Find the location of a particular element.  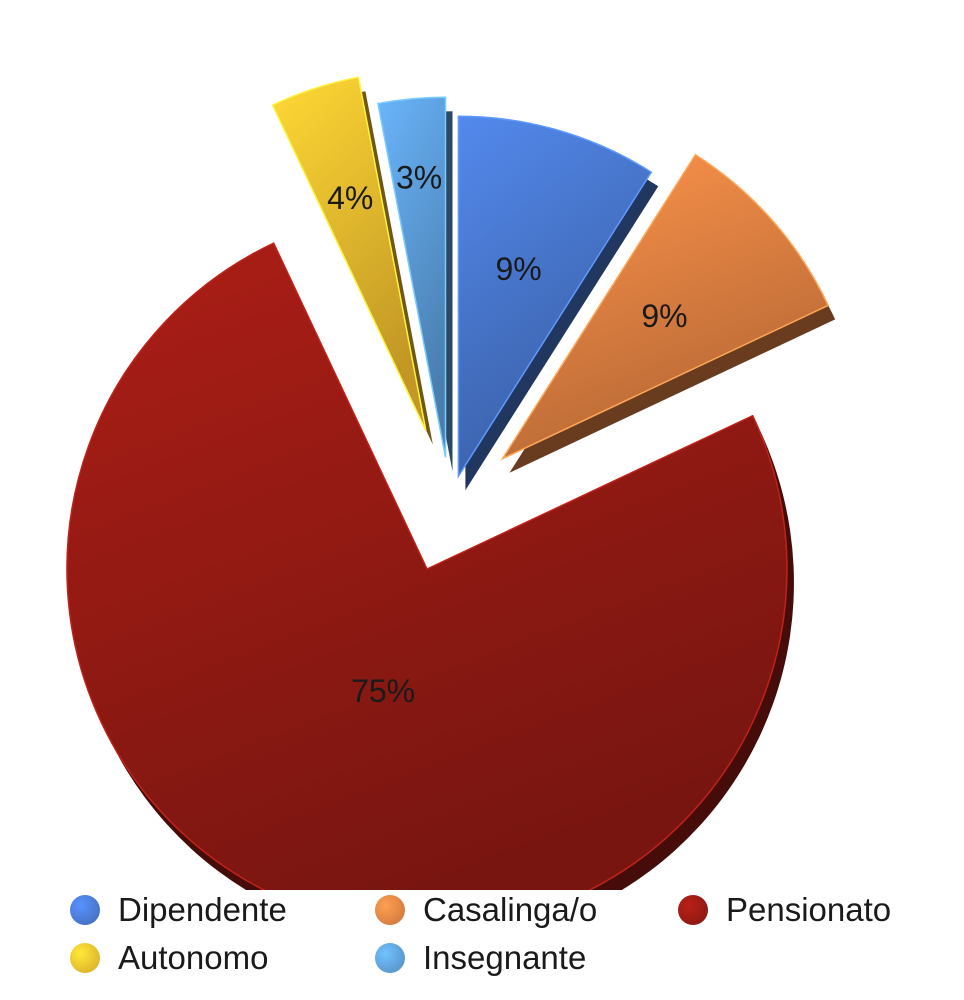

pie-slice-autonomo is located at coordinates (349, 254).